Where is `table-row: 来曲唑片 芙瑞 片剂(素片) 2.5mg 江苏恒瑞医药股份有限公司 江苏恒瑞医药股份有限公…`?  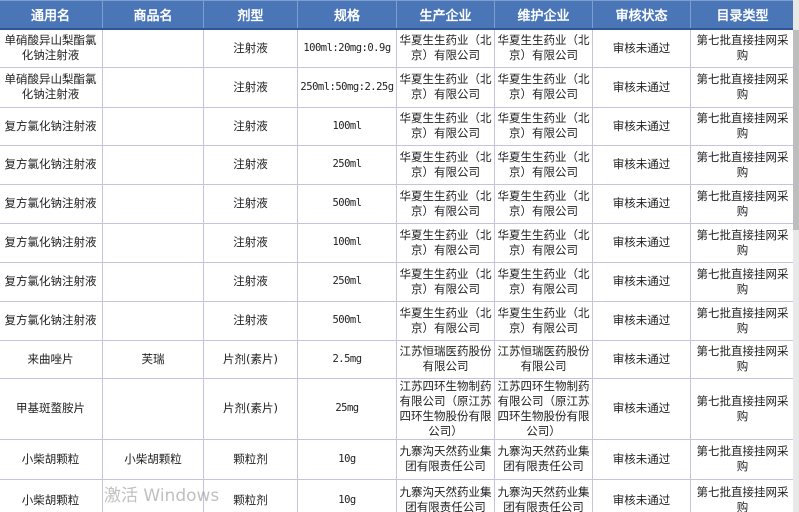 table-row: 来曲唑片 芙瑞 片剂(素片) 2.5mg 江苏恒瑞医药股份有限公司 江苏恒瑞医药股份有限公… is located at coordinates (397, 359).